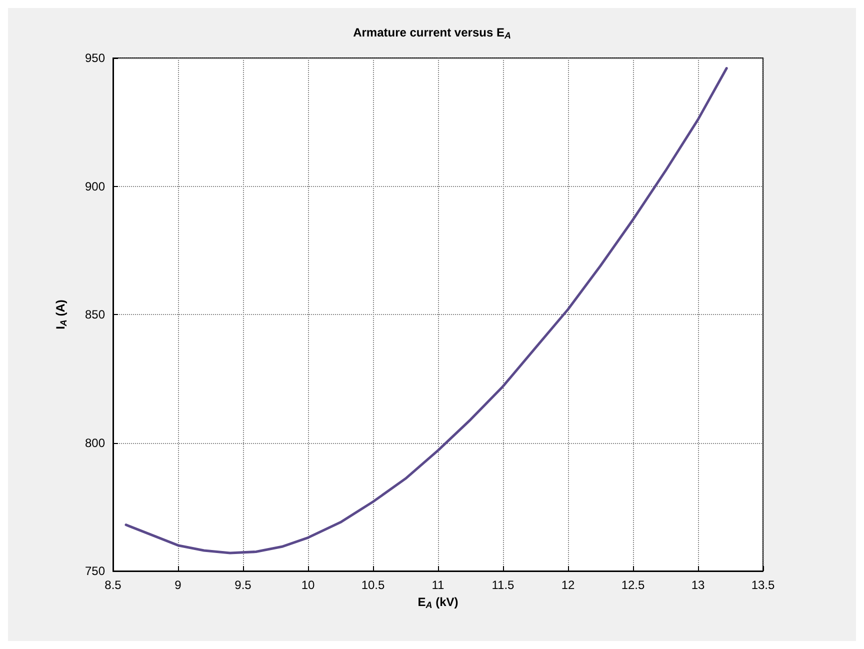 The width and height of the screenshot is (864, 649). I want to click on x-tick-label: 11.5, so click(503, 585).